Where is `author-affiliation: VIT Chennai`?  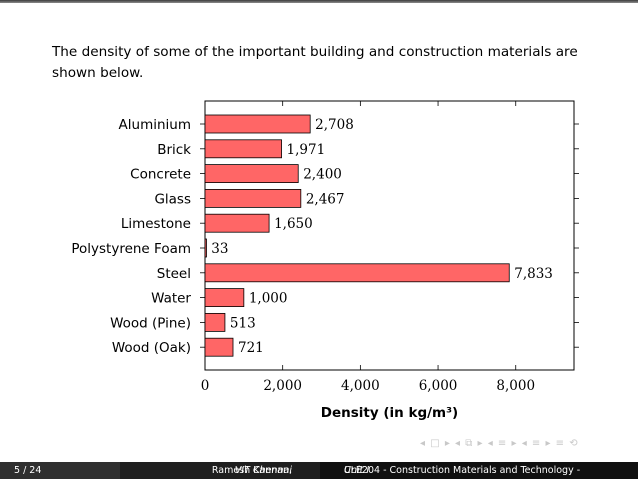 author-affiliation: VIT Chennai is located at coordinates (263, 470).